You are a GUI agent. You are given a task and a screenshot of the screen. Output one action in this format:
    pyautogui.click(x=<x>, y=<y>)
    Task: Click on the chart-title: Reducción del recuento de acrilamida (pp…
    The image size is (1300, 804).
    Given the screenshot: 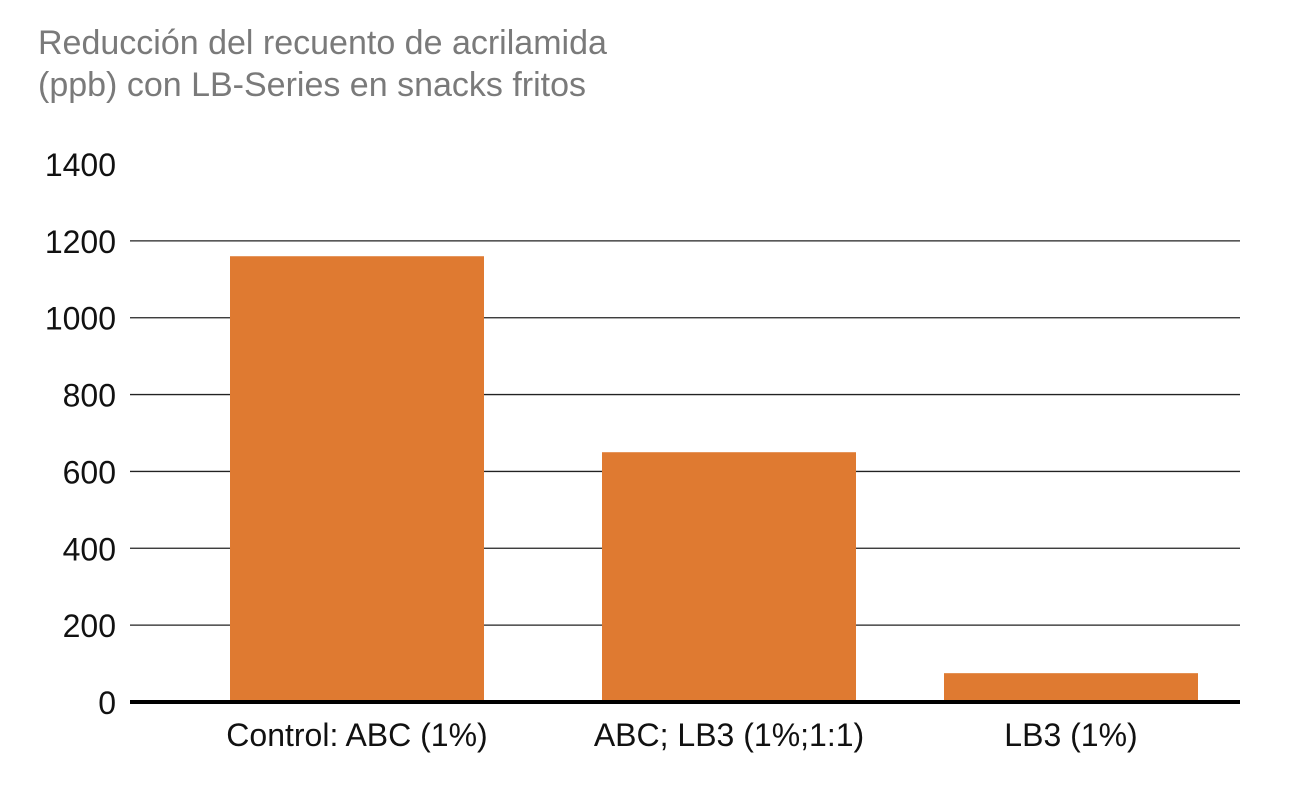 What is the action you would take?
    pyautogui.click(x=322, y=64)
    